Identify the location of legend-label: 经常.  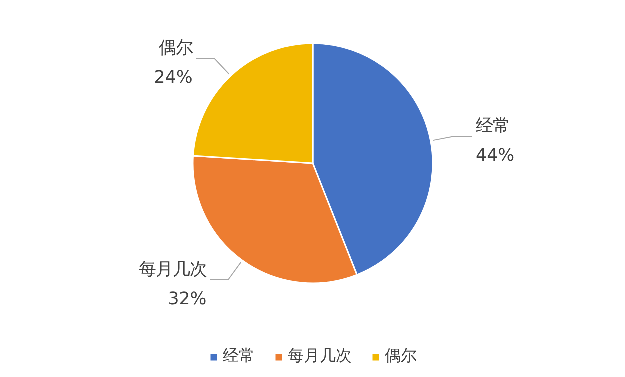
(239, 356).